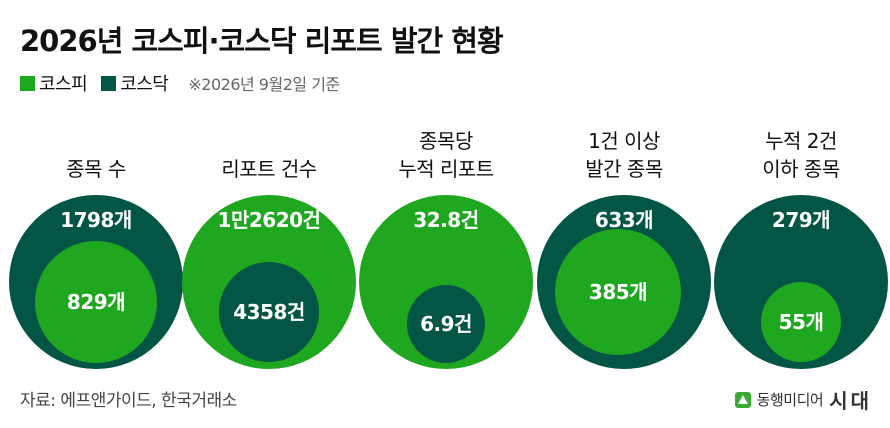 Image resolution: width=890 pixels, height=428 pixels. Describe the element at coordinates (144, 84) in the screenshot. I see `legend-label-kosdaq: 코스닥` at that location.